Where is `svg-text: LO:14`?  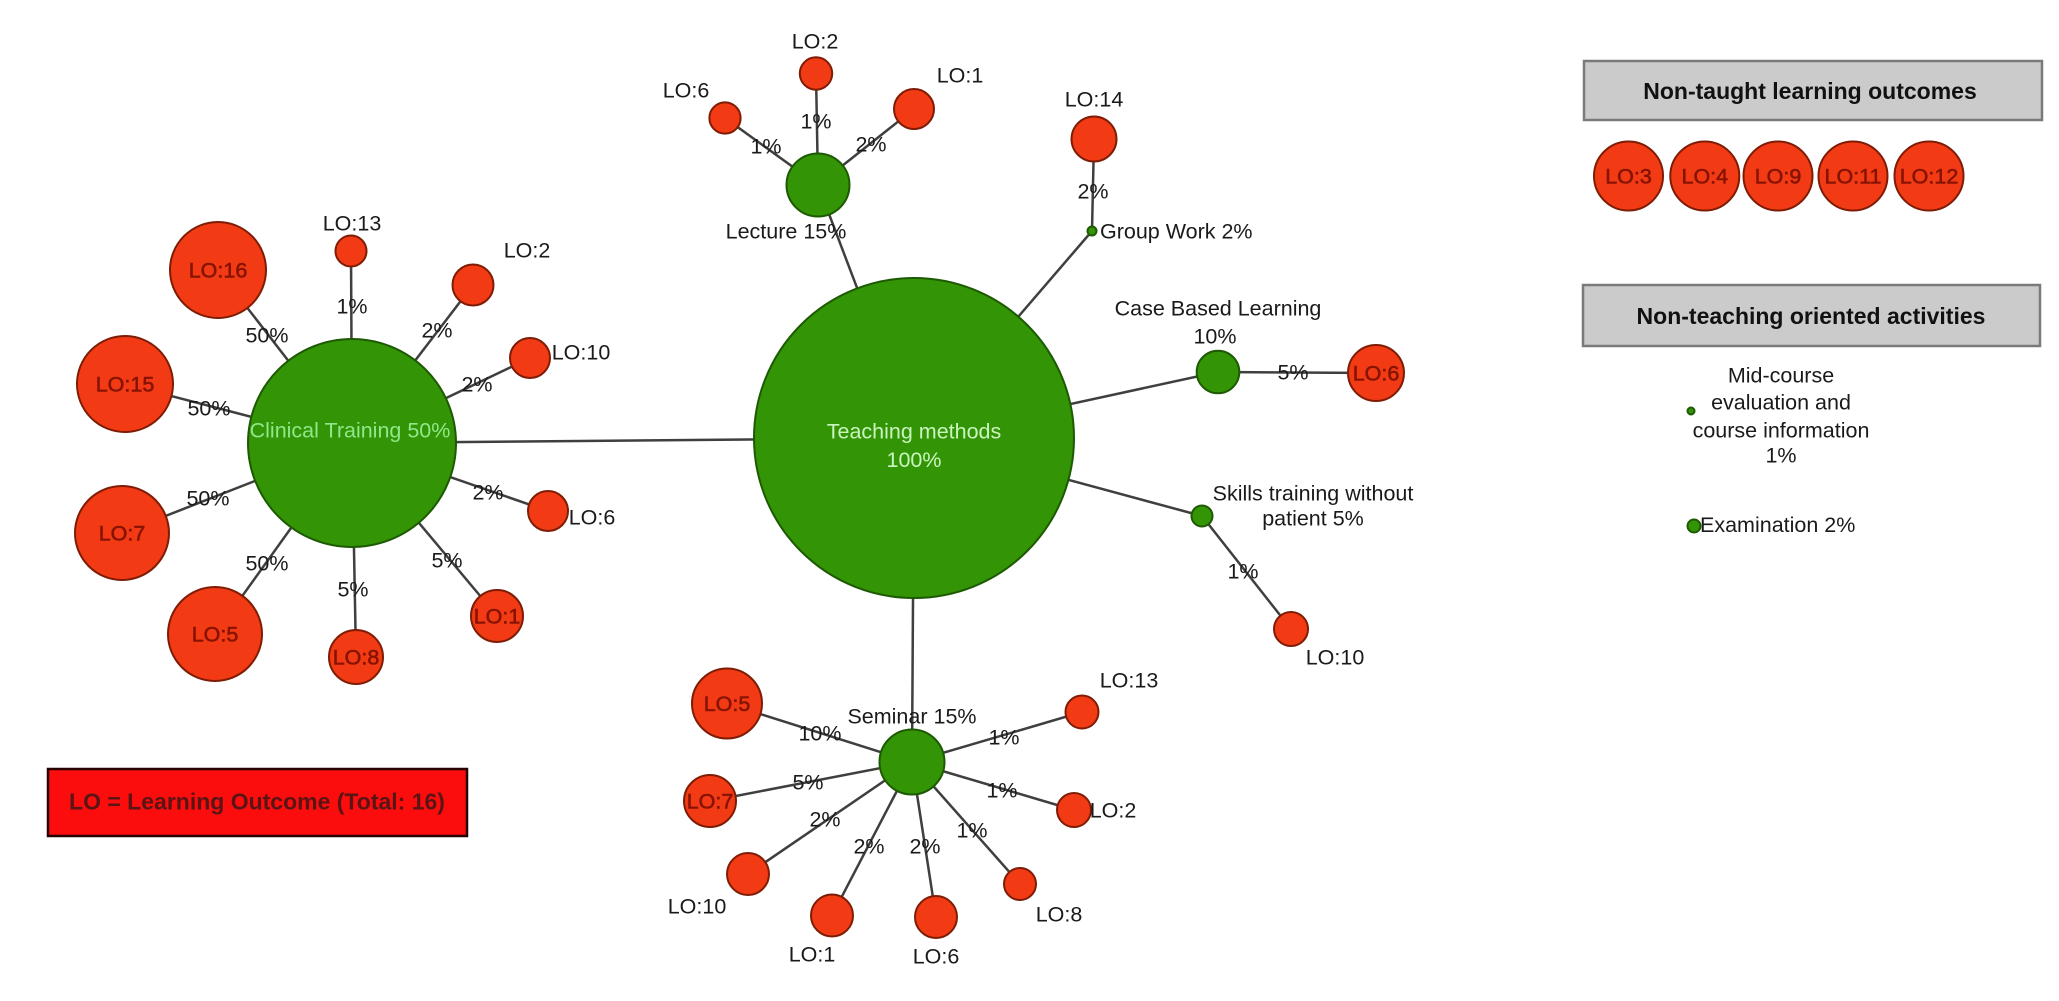
svg-text: LO:14 is located at coordinates (1094, 100).